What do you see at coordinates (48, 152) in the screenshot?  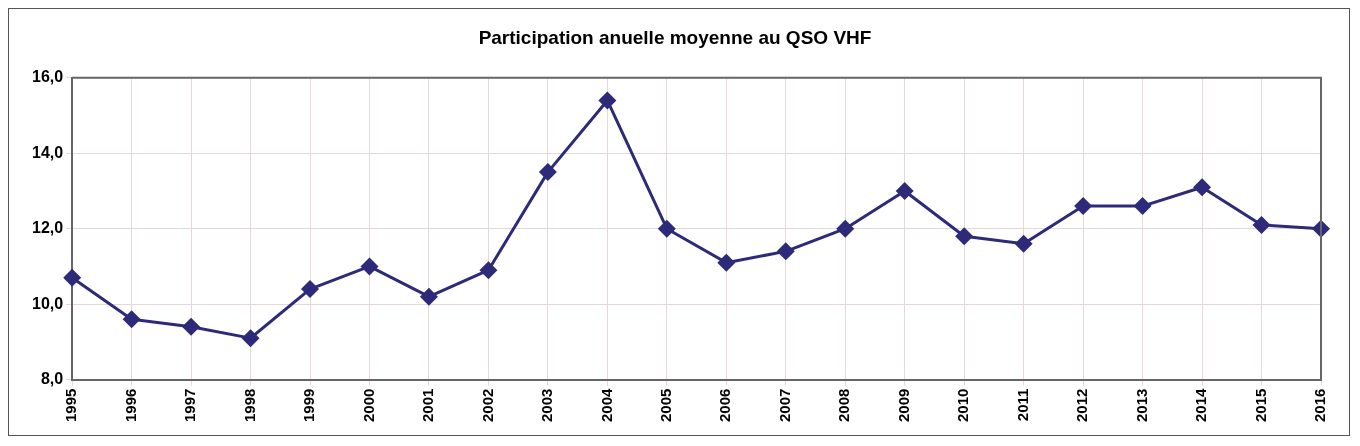 I see `y-tick-label: 14,0` at bounding box center [48, 152].